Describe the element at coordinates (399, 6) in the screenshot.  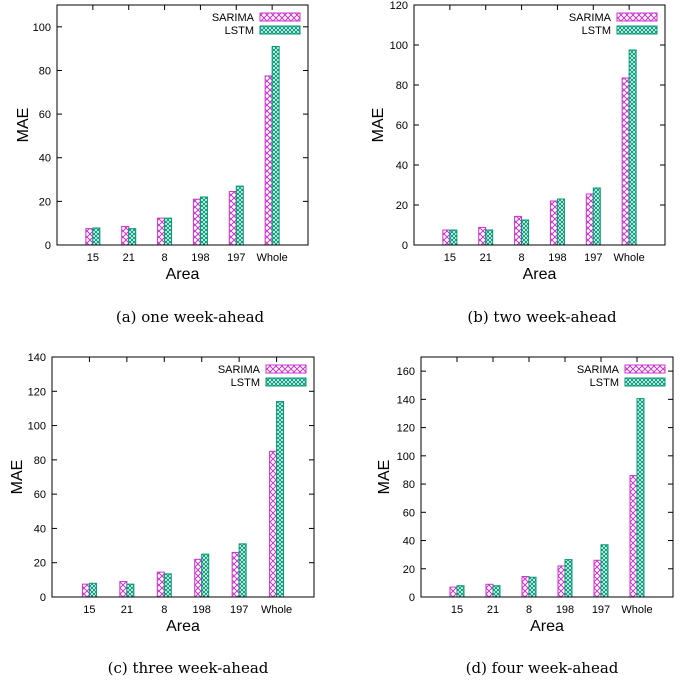
I see `y-tick-label: 120` at that location.